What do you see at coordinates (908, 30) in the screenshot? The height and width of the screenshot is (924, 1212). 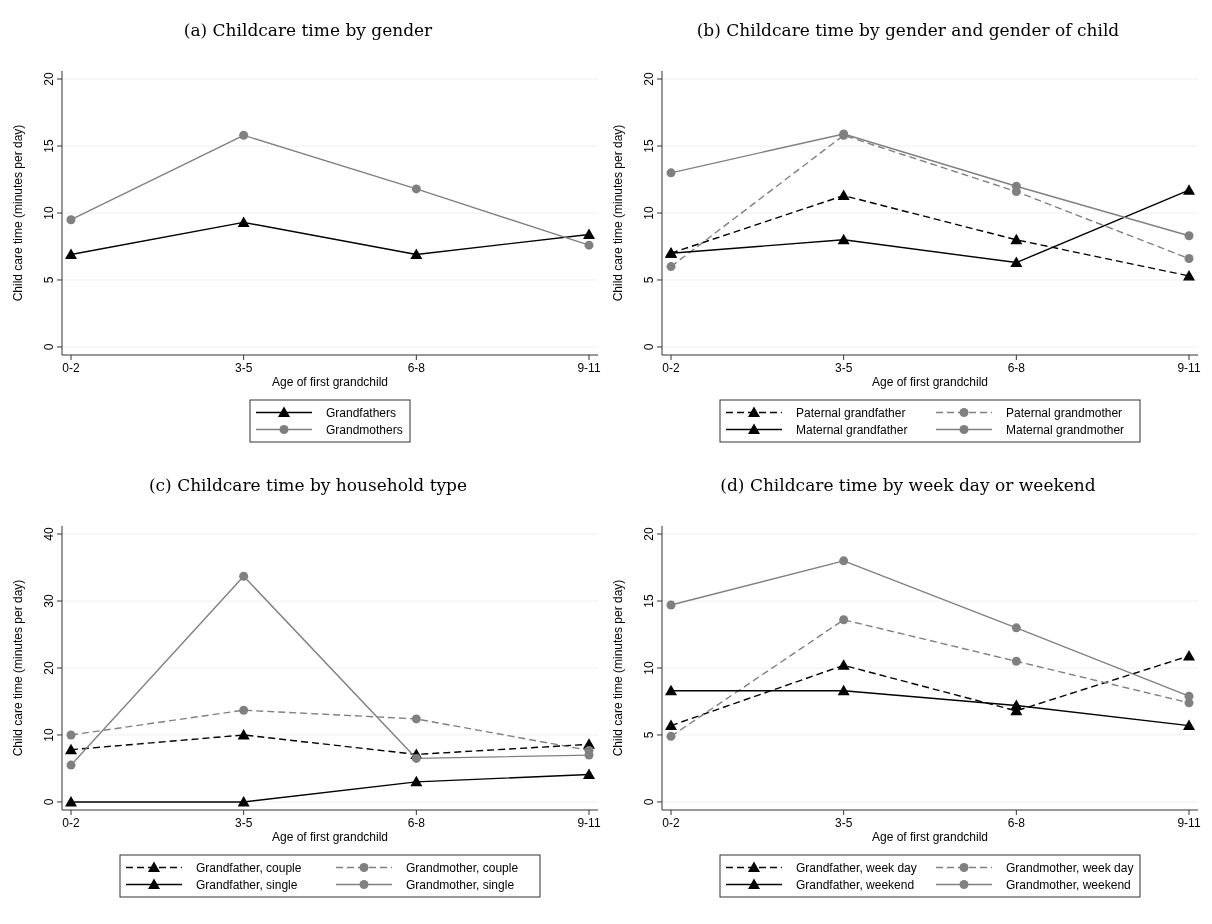 I see `chart-title: (b) Childcare time by gender and gender of child` at bounding box center [908, 30].